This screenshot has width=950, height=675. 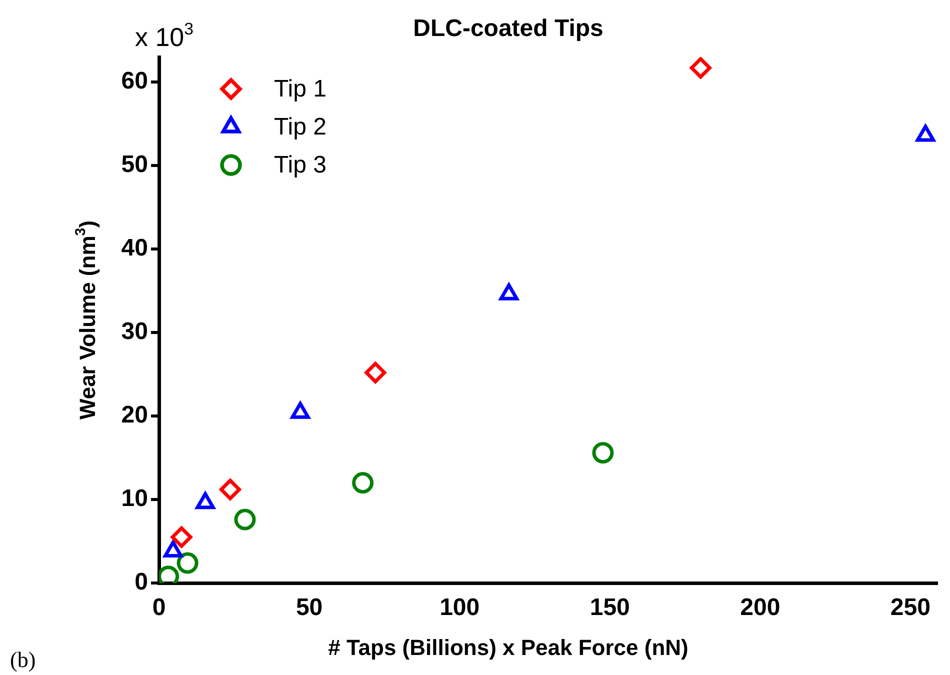 I want to click on y-tick-label: 20, so click(x=134, y=415).